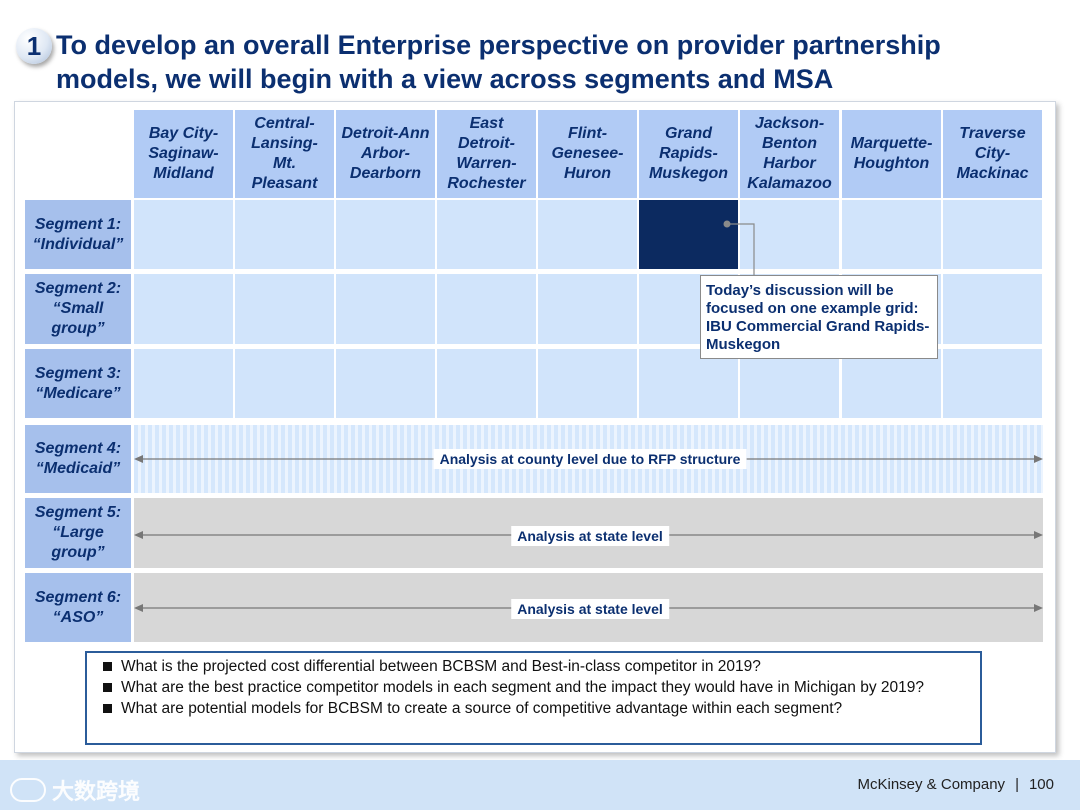 The image size is (1080, 810). Describe the element at coordinates (688, 234) in the screenshot. I see `highlighted-grid-cell` at that location.